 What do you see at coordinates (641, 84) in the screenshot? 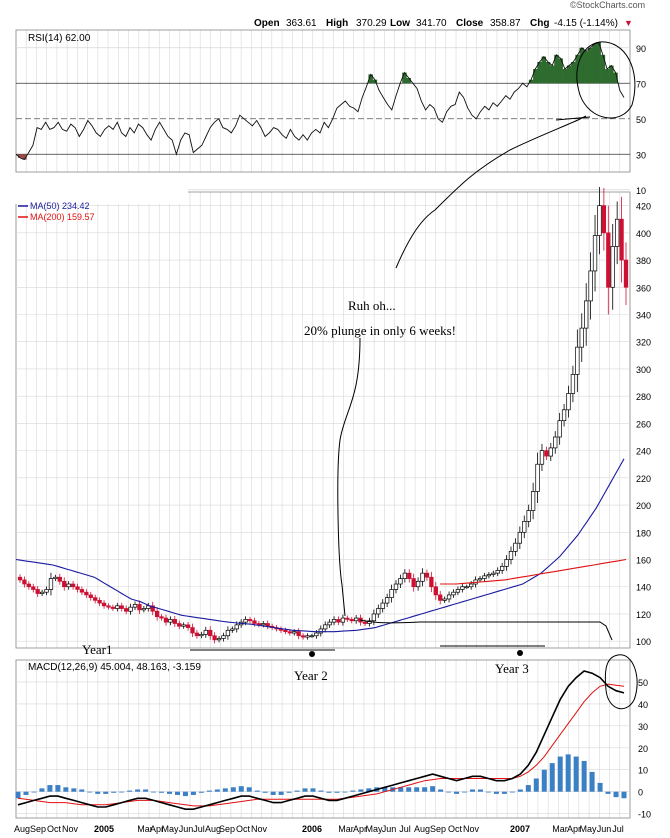
I see `rsi-tick-label: 70` at bounding box center [641, 84].